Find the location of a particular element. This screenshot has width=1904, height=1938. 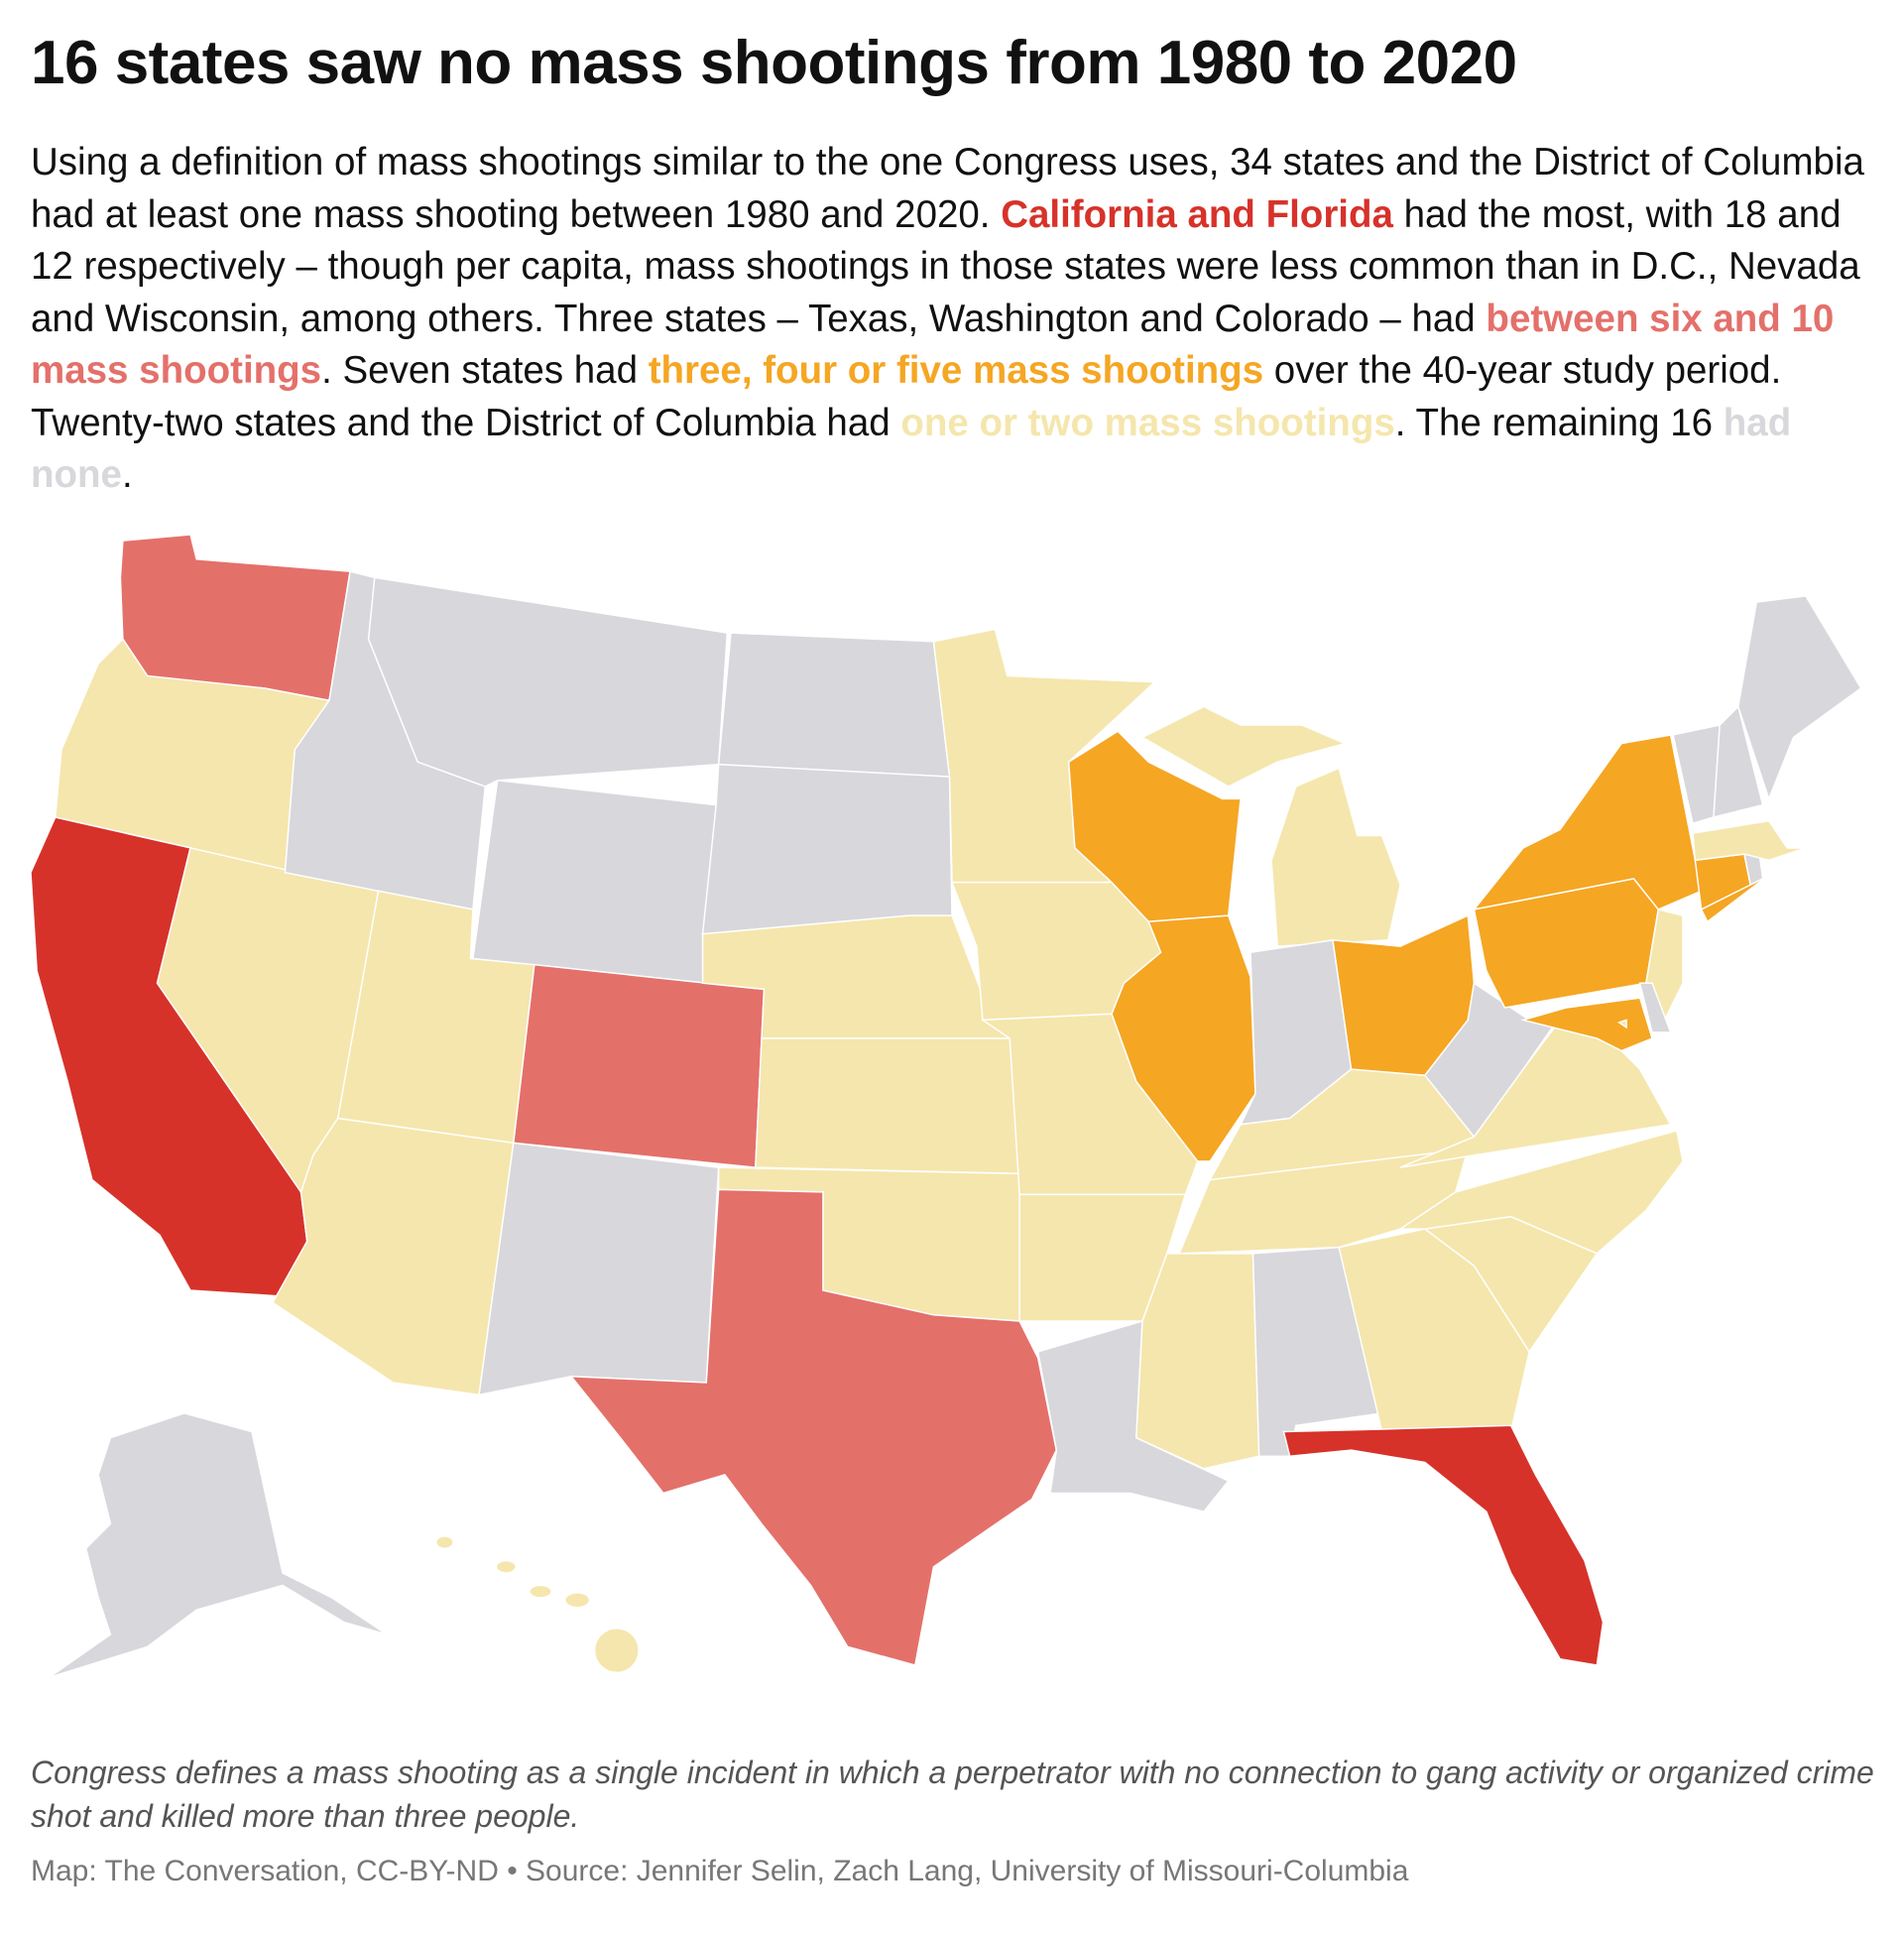

state-md is located at coordinates (1586, 1024).